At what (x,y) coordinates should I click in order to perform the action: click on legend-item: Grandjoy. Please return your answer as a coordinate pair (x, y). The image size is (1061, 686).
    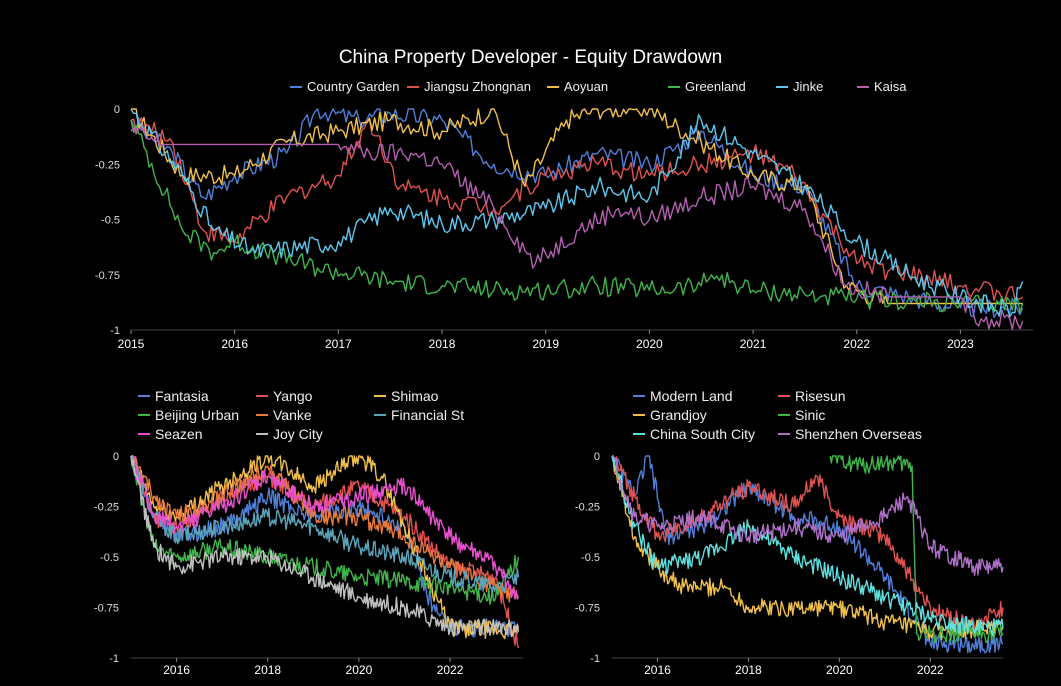
    Looking at the image, I should click on (670, 415).